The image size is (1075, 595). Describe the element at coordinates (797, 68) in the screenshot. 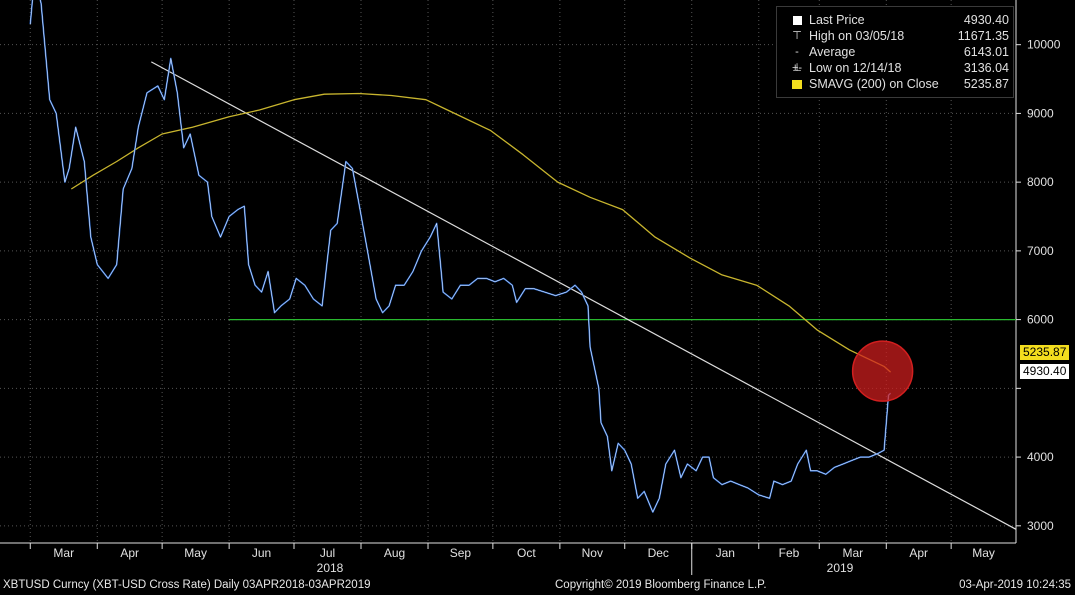

I see `low-tick-icon: ⊥` at that location.